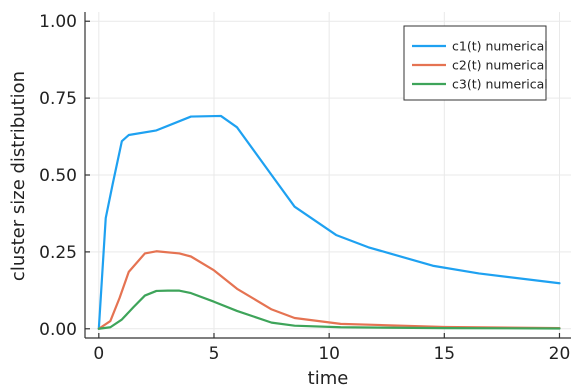 Image resolution: width=576 pixels, height=387 pixels. Describe the element at coordinates (500, 65) in the screenshot. I see `legend-label-c2: c2(t) numerical` at that location.